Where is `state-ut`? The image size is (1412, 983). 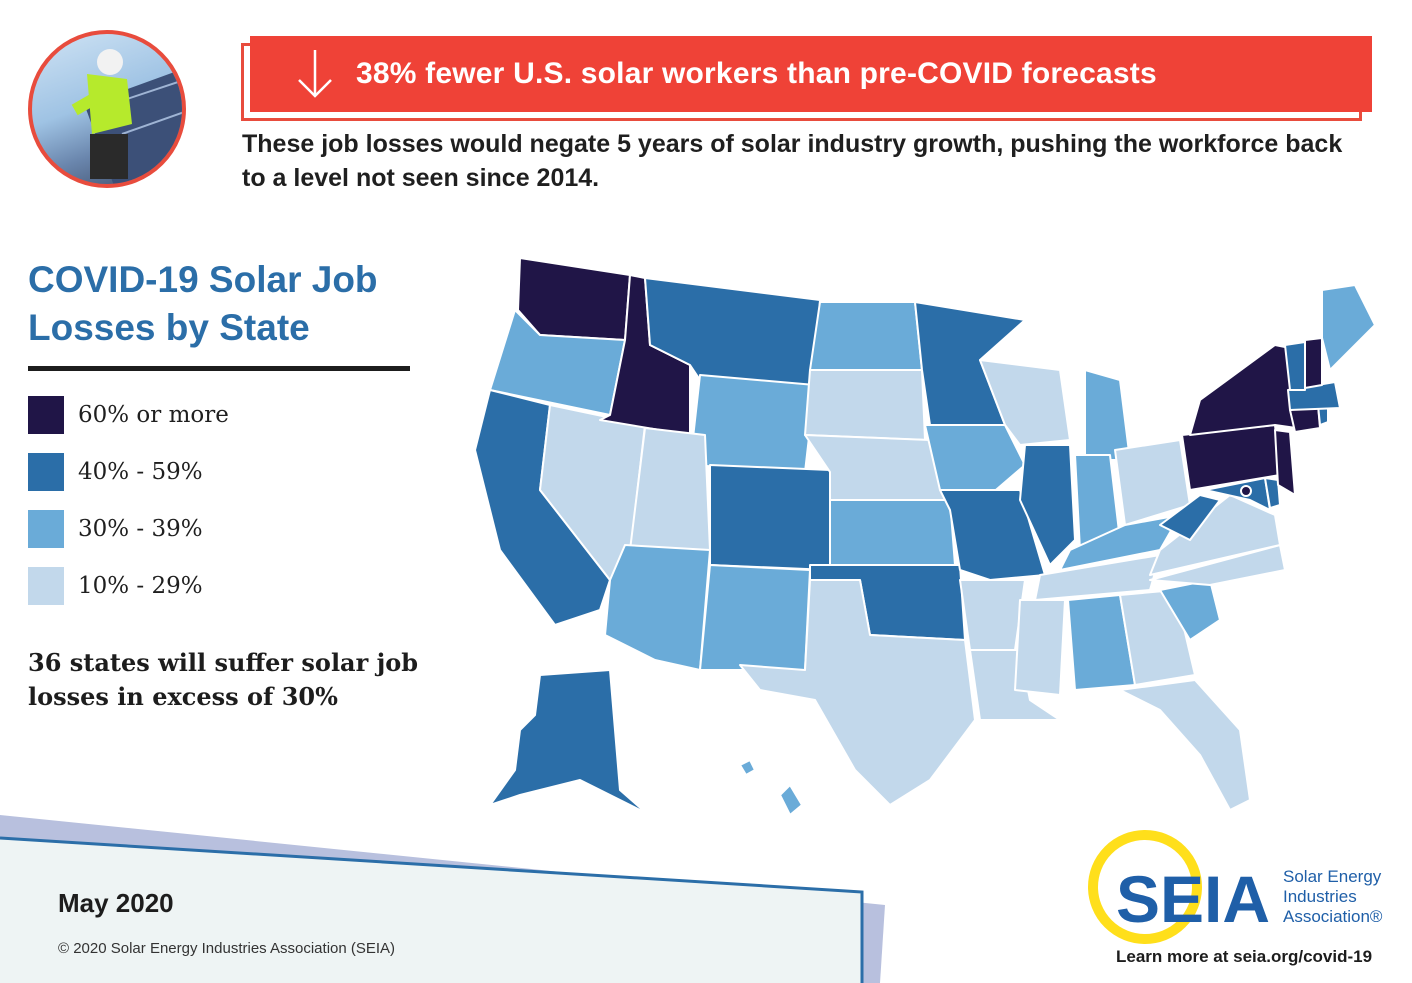 state-ut is located at coordinates (670, 489).